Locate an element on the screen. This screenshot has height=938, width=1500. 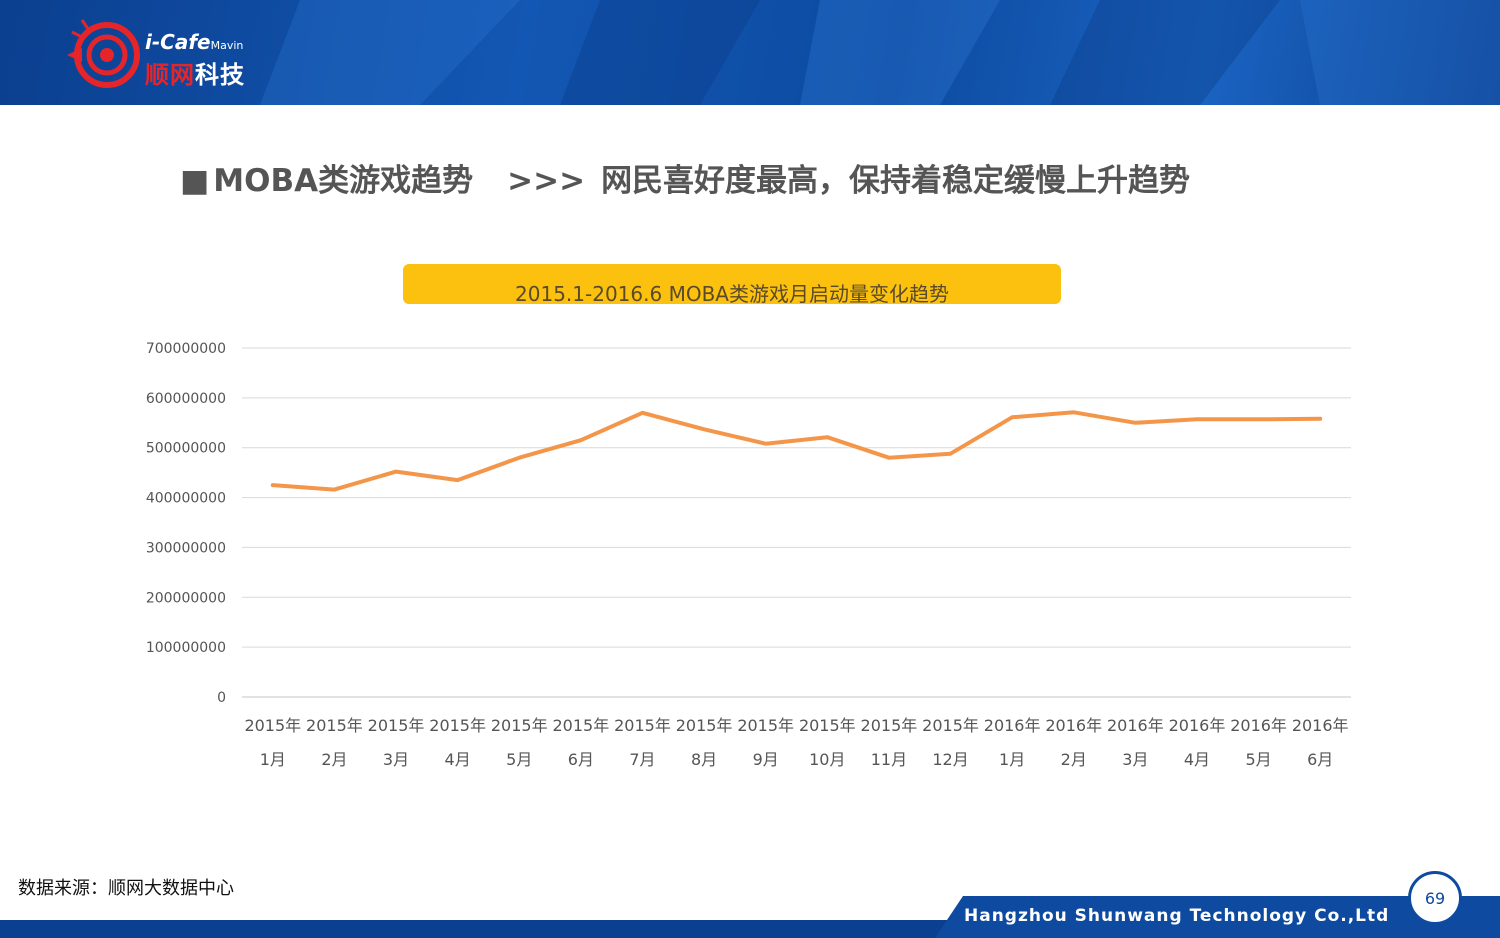
y-tick-label: 400000000 is located at coordinates (186, 499).